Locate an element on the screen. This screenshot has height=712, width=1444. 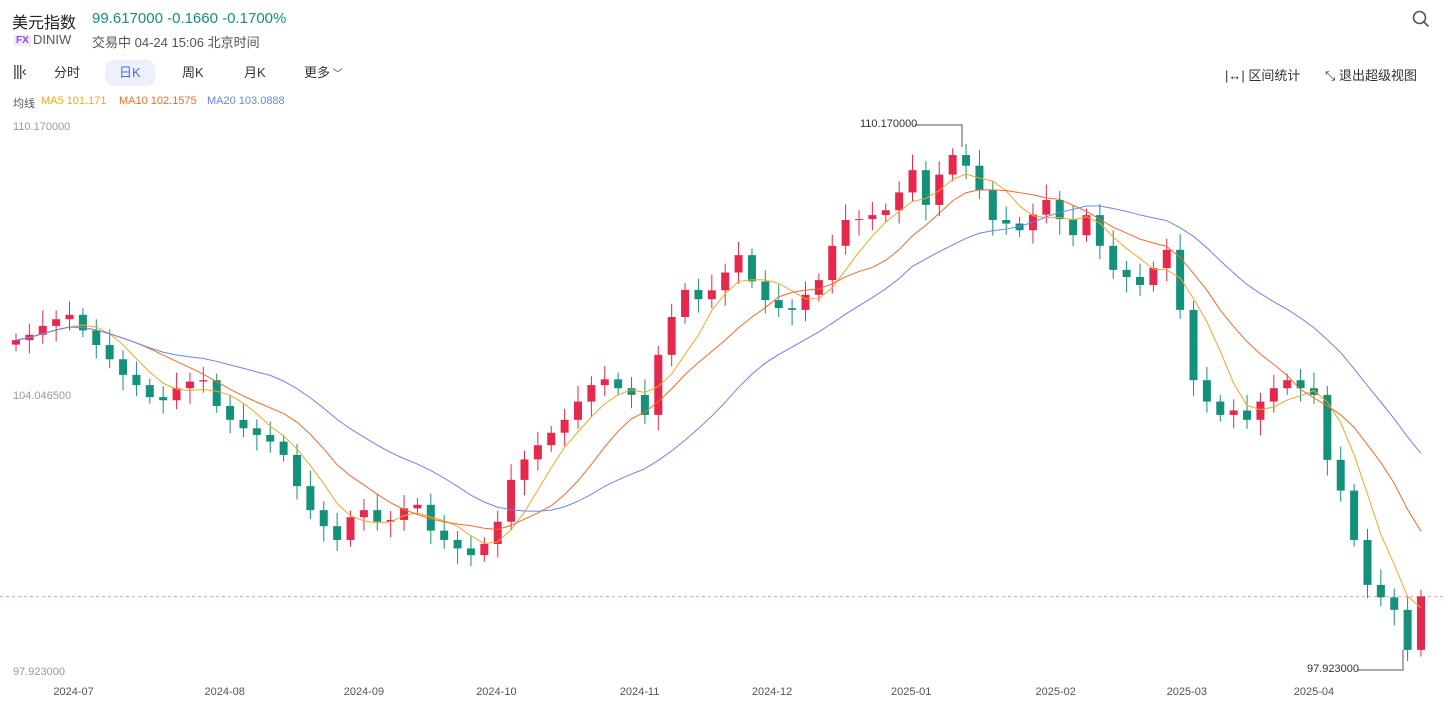
tab-more: 更多 ﹀ is located at coordinates (323, 73).